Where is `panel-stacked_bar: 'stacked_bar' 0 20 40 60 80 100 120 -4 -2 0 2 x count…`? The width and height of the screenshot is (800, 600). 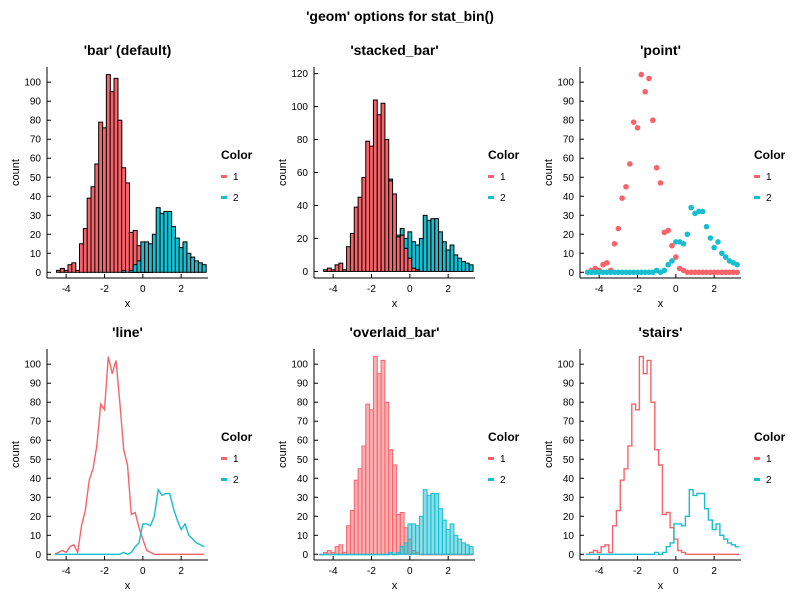
panel-stacked_bar: 'stacked_bar' 0 20 40 60 80 100 120 -4 -2 0 2 x count… is located at coordinates (398, 176).